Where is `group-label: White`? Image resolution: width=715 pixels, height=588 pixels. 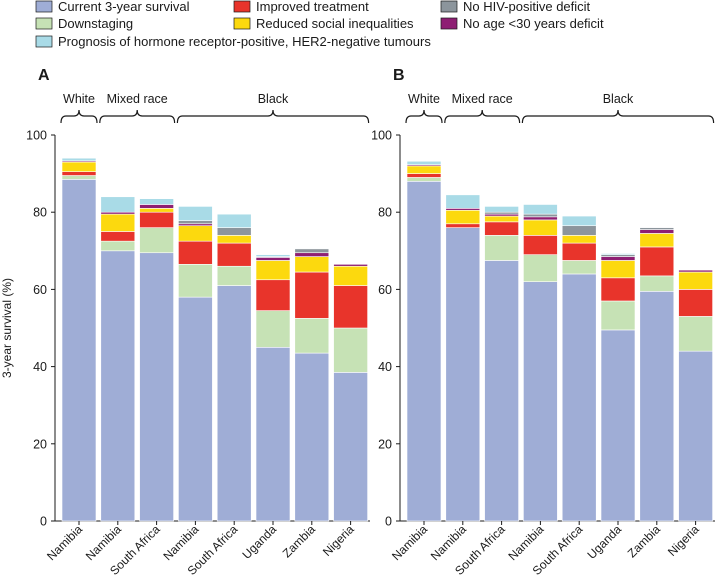
group-label: White is located at coordinates (424, 99).